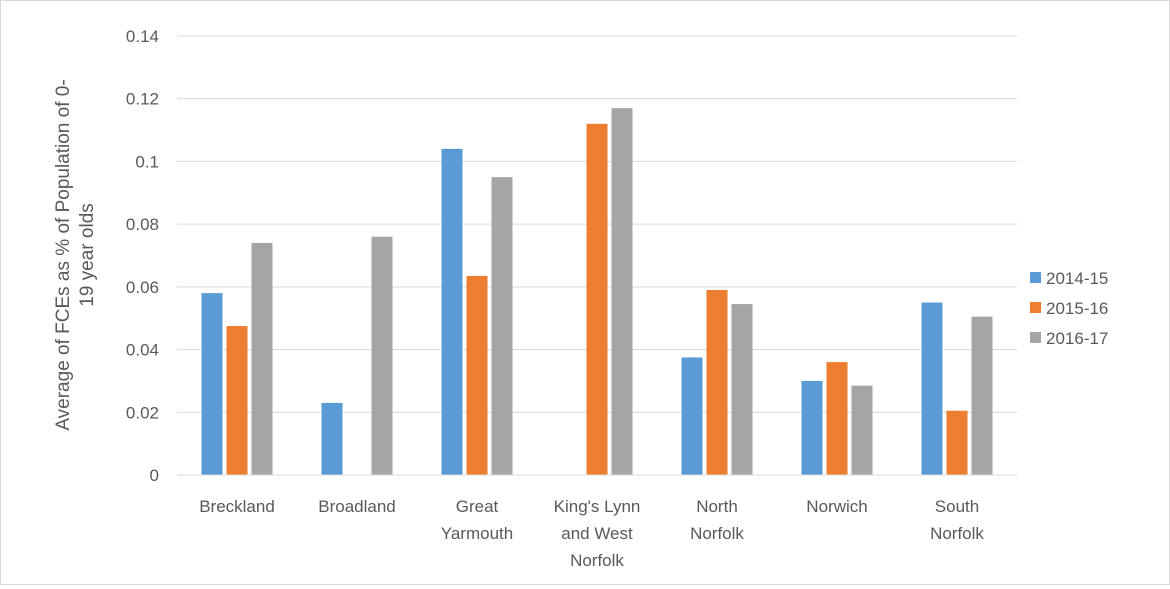  What do you see at coordinates (717, 520) in the screenshot?
I see `x-tick-label: North Norfolk` at bounding box center [717, 520].